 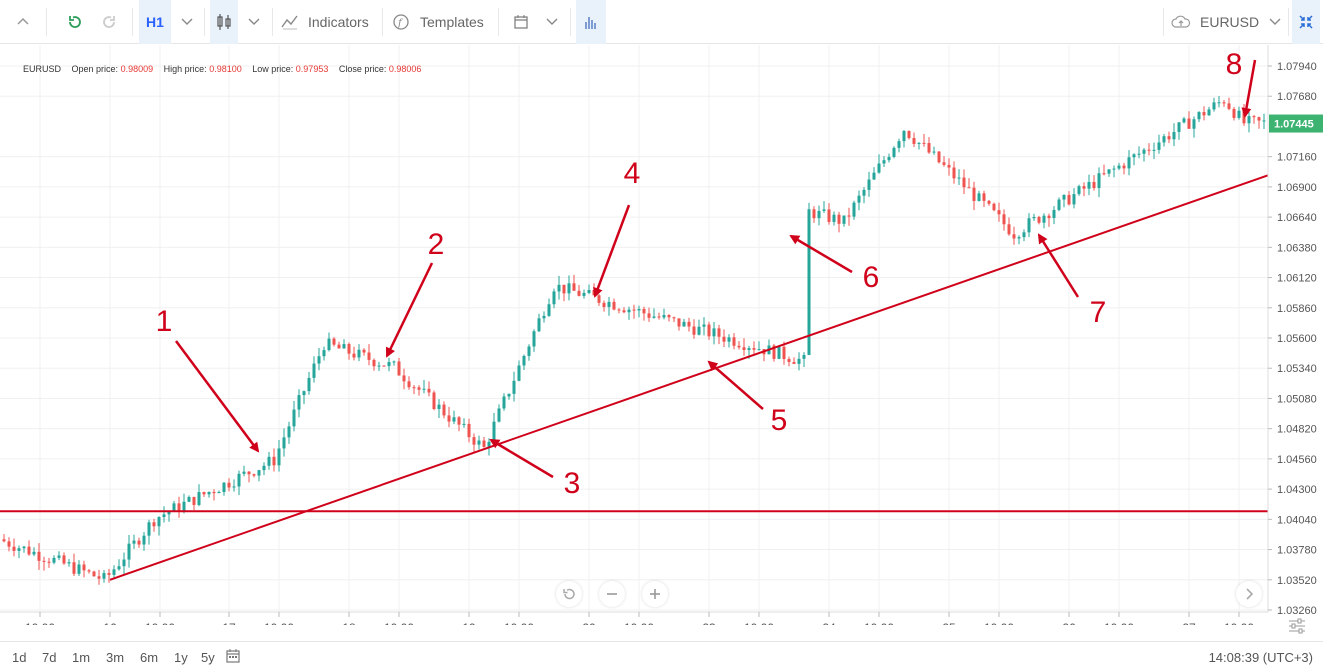 I want to click on undo-icon, so click(x=75, y=22).